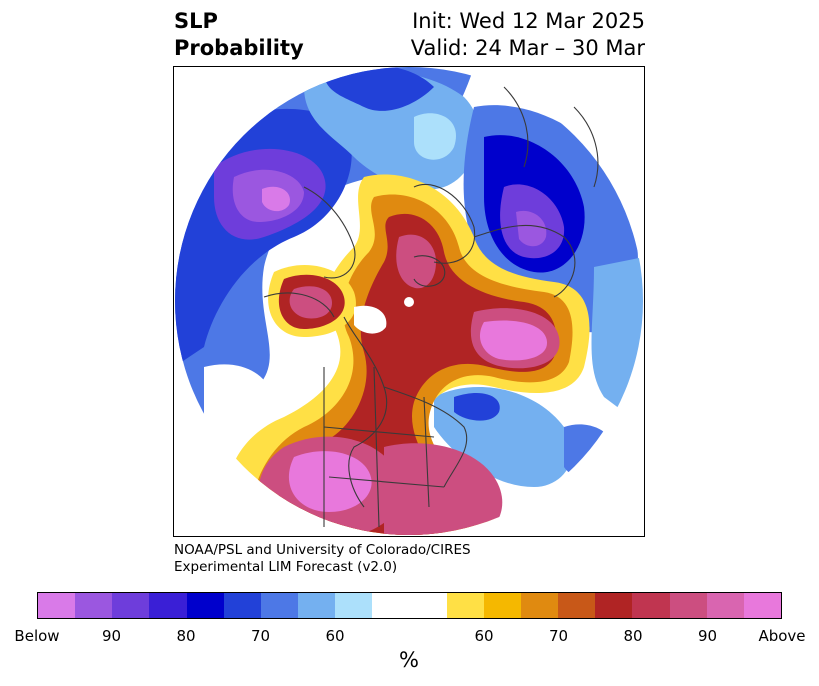 This screenshot has height=686, width=819. What do you see at coordinates (409, 660) in the screenshot?
I see `colorbar-unit: %` at bounding box center [409, 660].